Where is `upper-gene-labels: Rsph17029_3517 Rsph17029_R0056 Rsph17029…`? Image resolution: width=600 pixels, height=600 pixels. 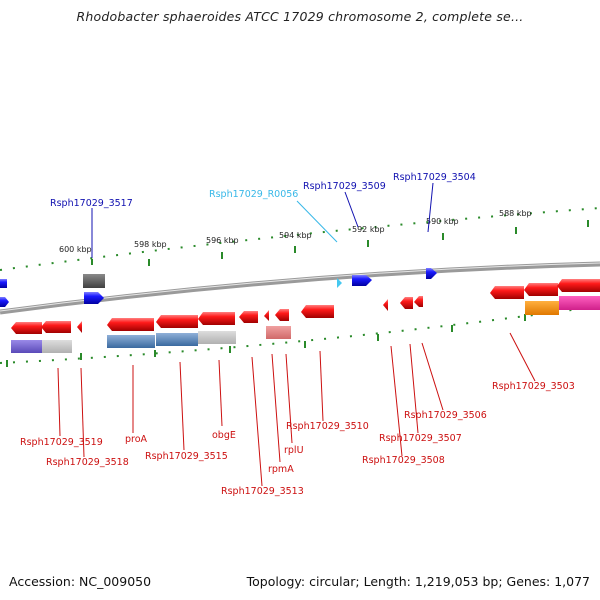 upper-gene-labels: Rsph17029_3517 Rsph17029_R0056 Rsph17029… is located at coordinates (263, 190).